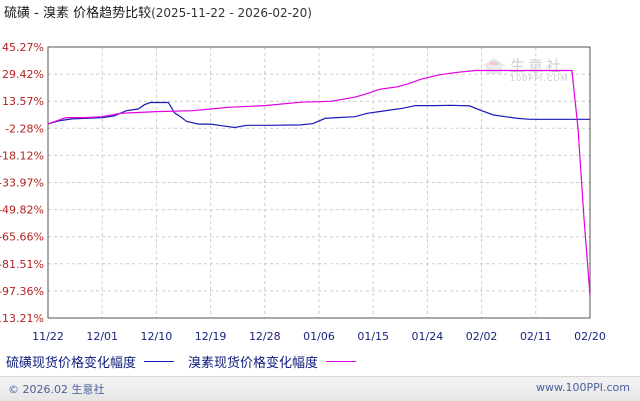 The height and width of the screenshot is (401, 640). Describe the element at coordinates (428, 336) in the screenshot. I see `x-tick-label: 01/24` at that location.